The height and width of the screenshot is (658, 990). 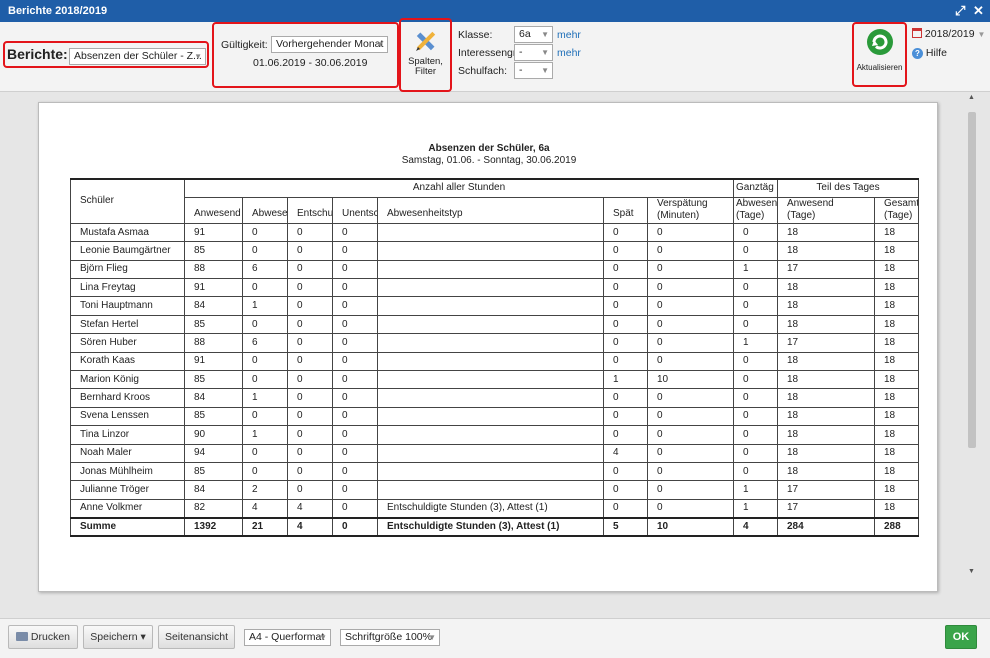 What do you see at coordinates (50, 637) in the screenshot?
I see `drucken-label: Drucken` at bounding box center [50, 637].